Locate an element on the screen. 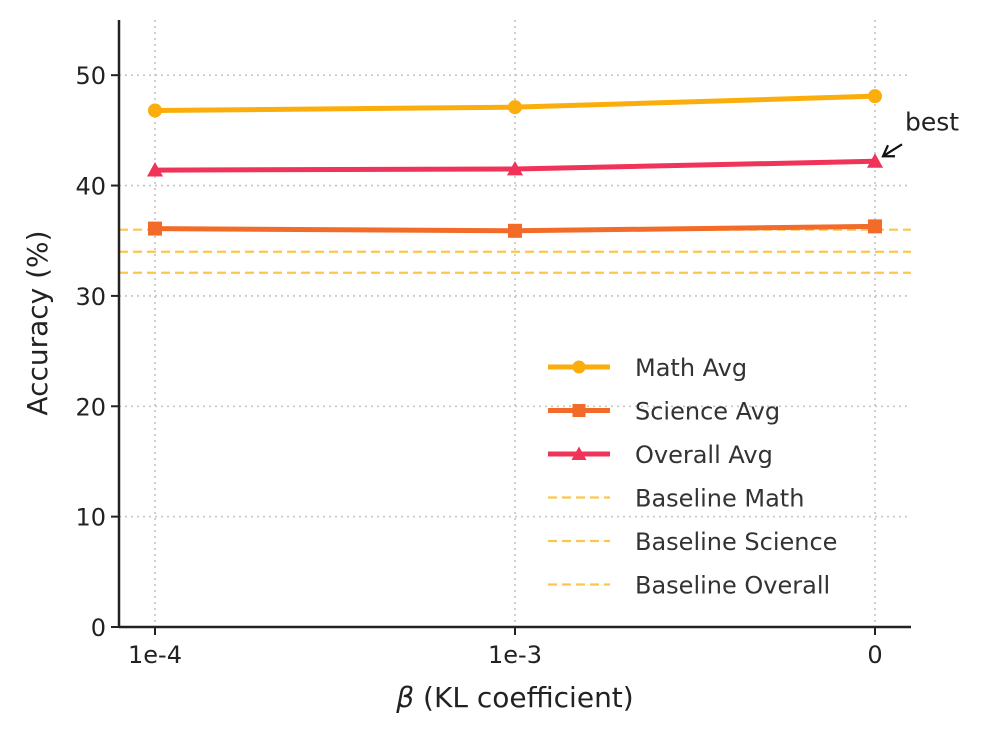 This screenshot has height=741, width=997. annotation-label: best is located at coordinates (932, 121).